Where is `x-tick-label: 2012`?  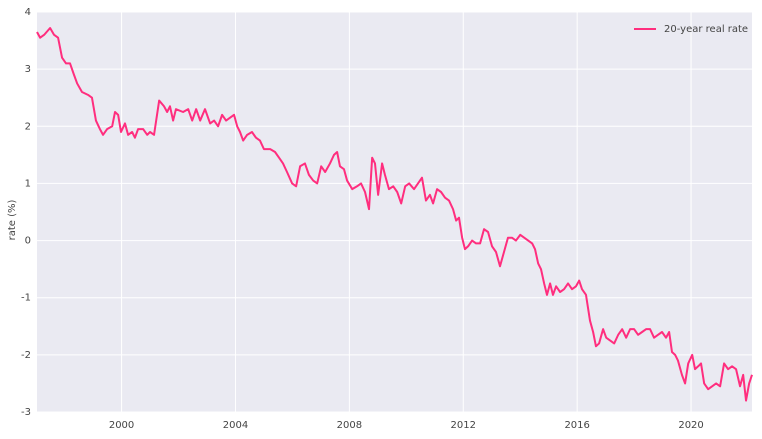
x-tick-label: 2012 is located at coordinates (463, 425).